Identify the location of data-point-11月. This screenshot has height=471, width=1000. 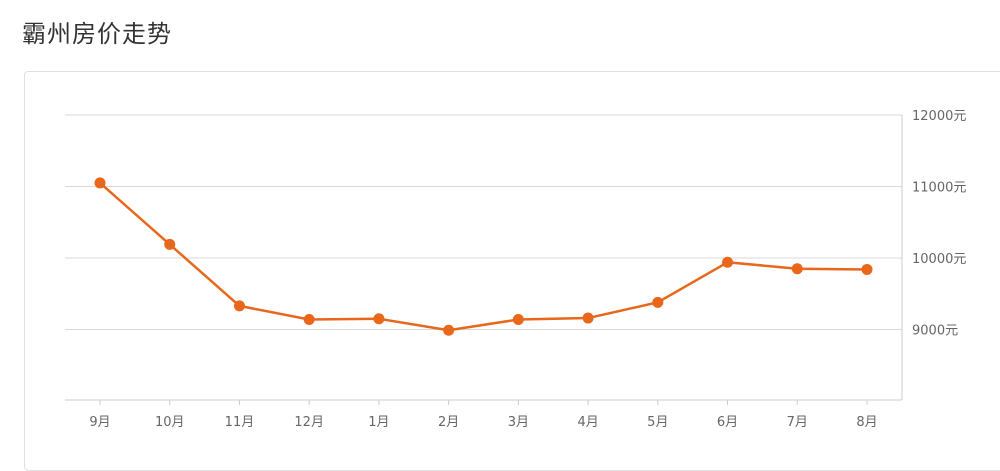
(239, 306).